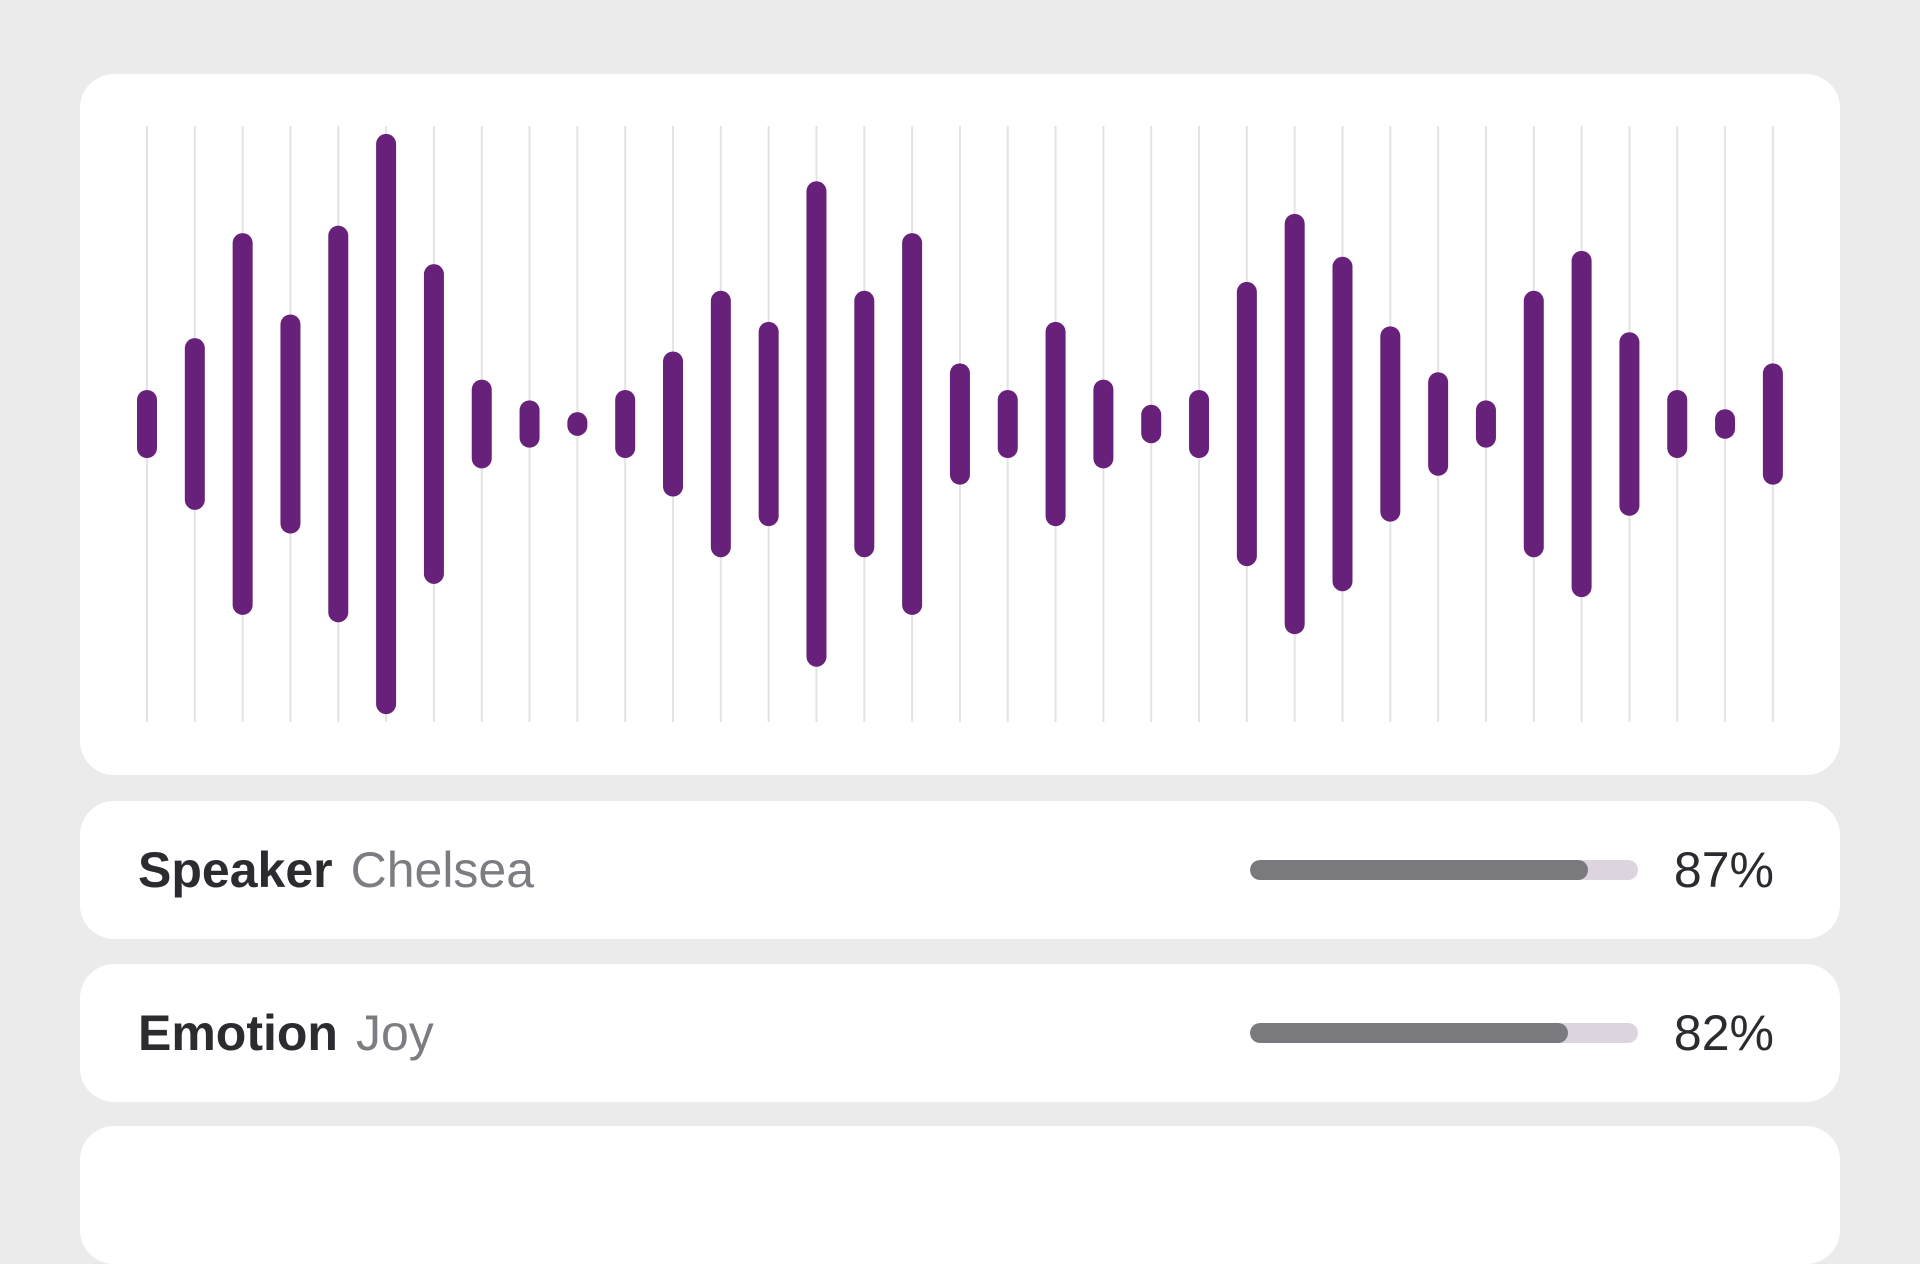  Describe the element at coordinates (394, 1033) in the screenshot. I see `emotion-value: Joy` at that location.